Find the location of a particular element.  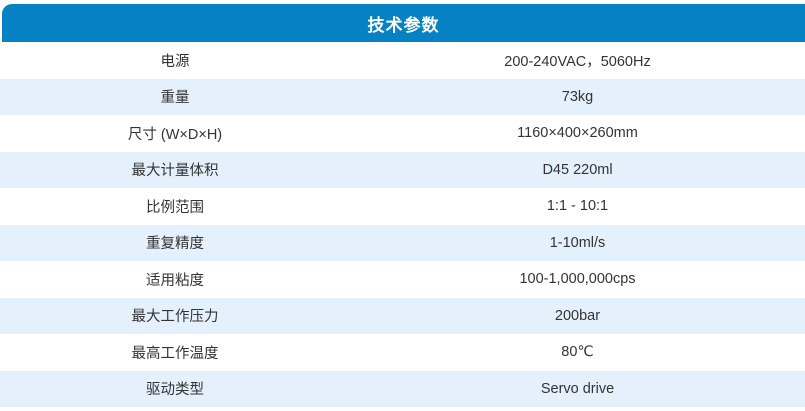

table-row: 最大计量体积 D45 220ml is located at coordinates (402, 169).